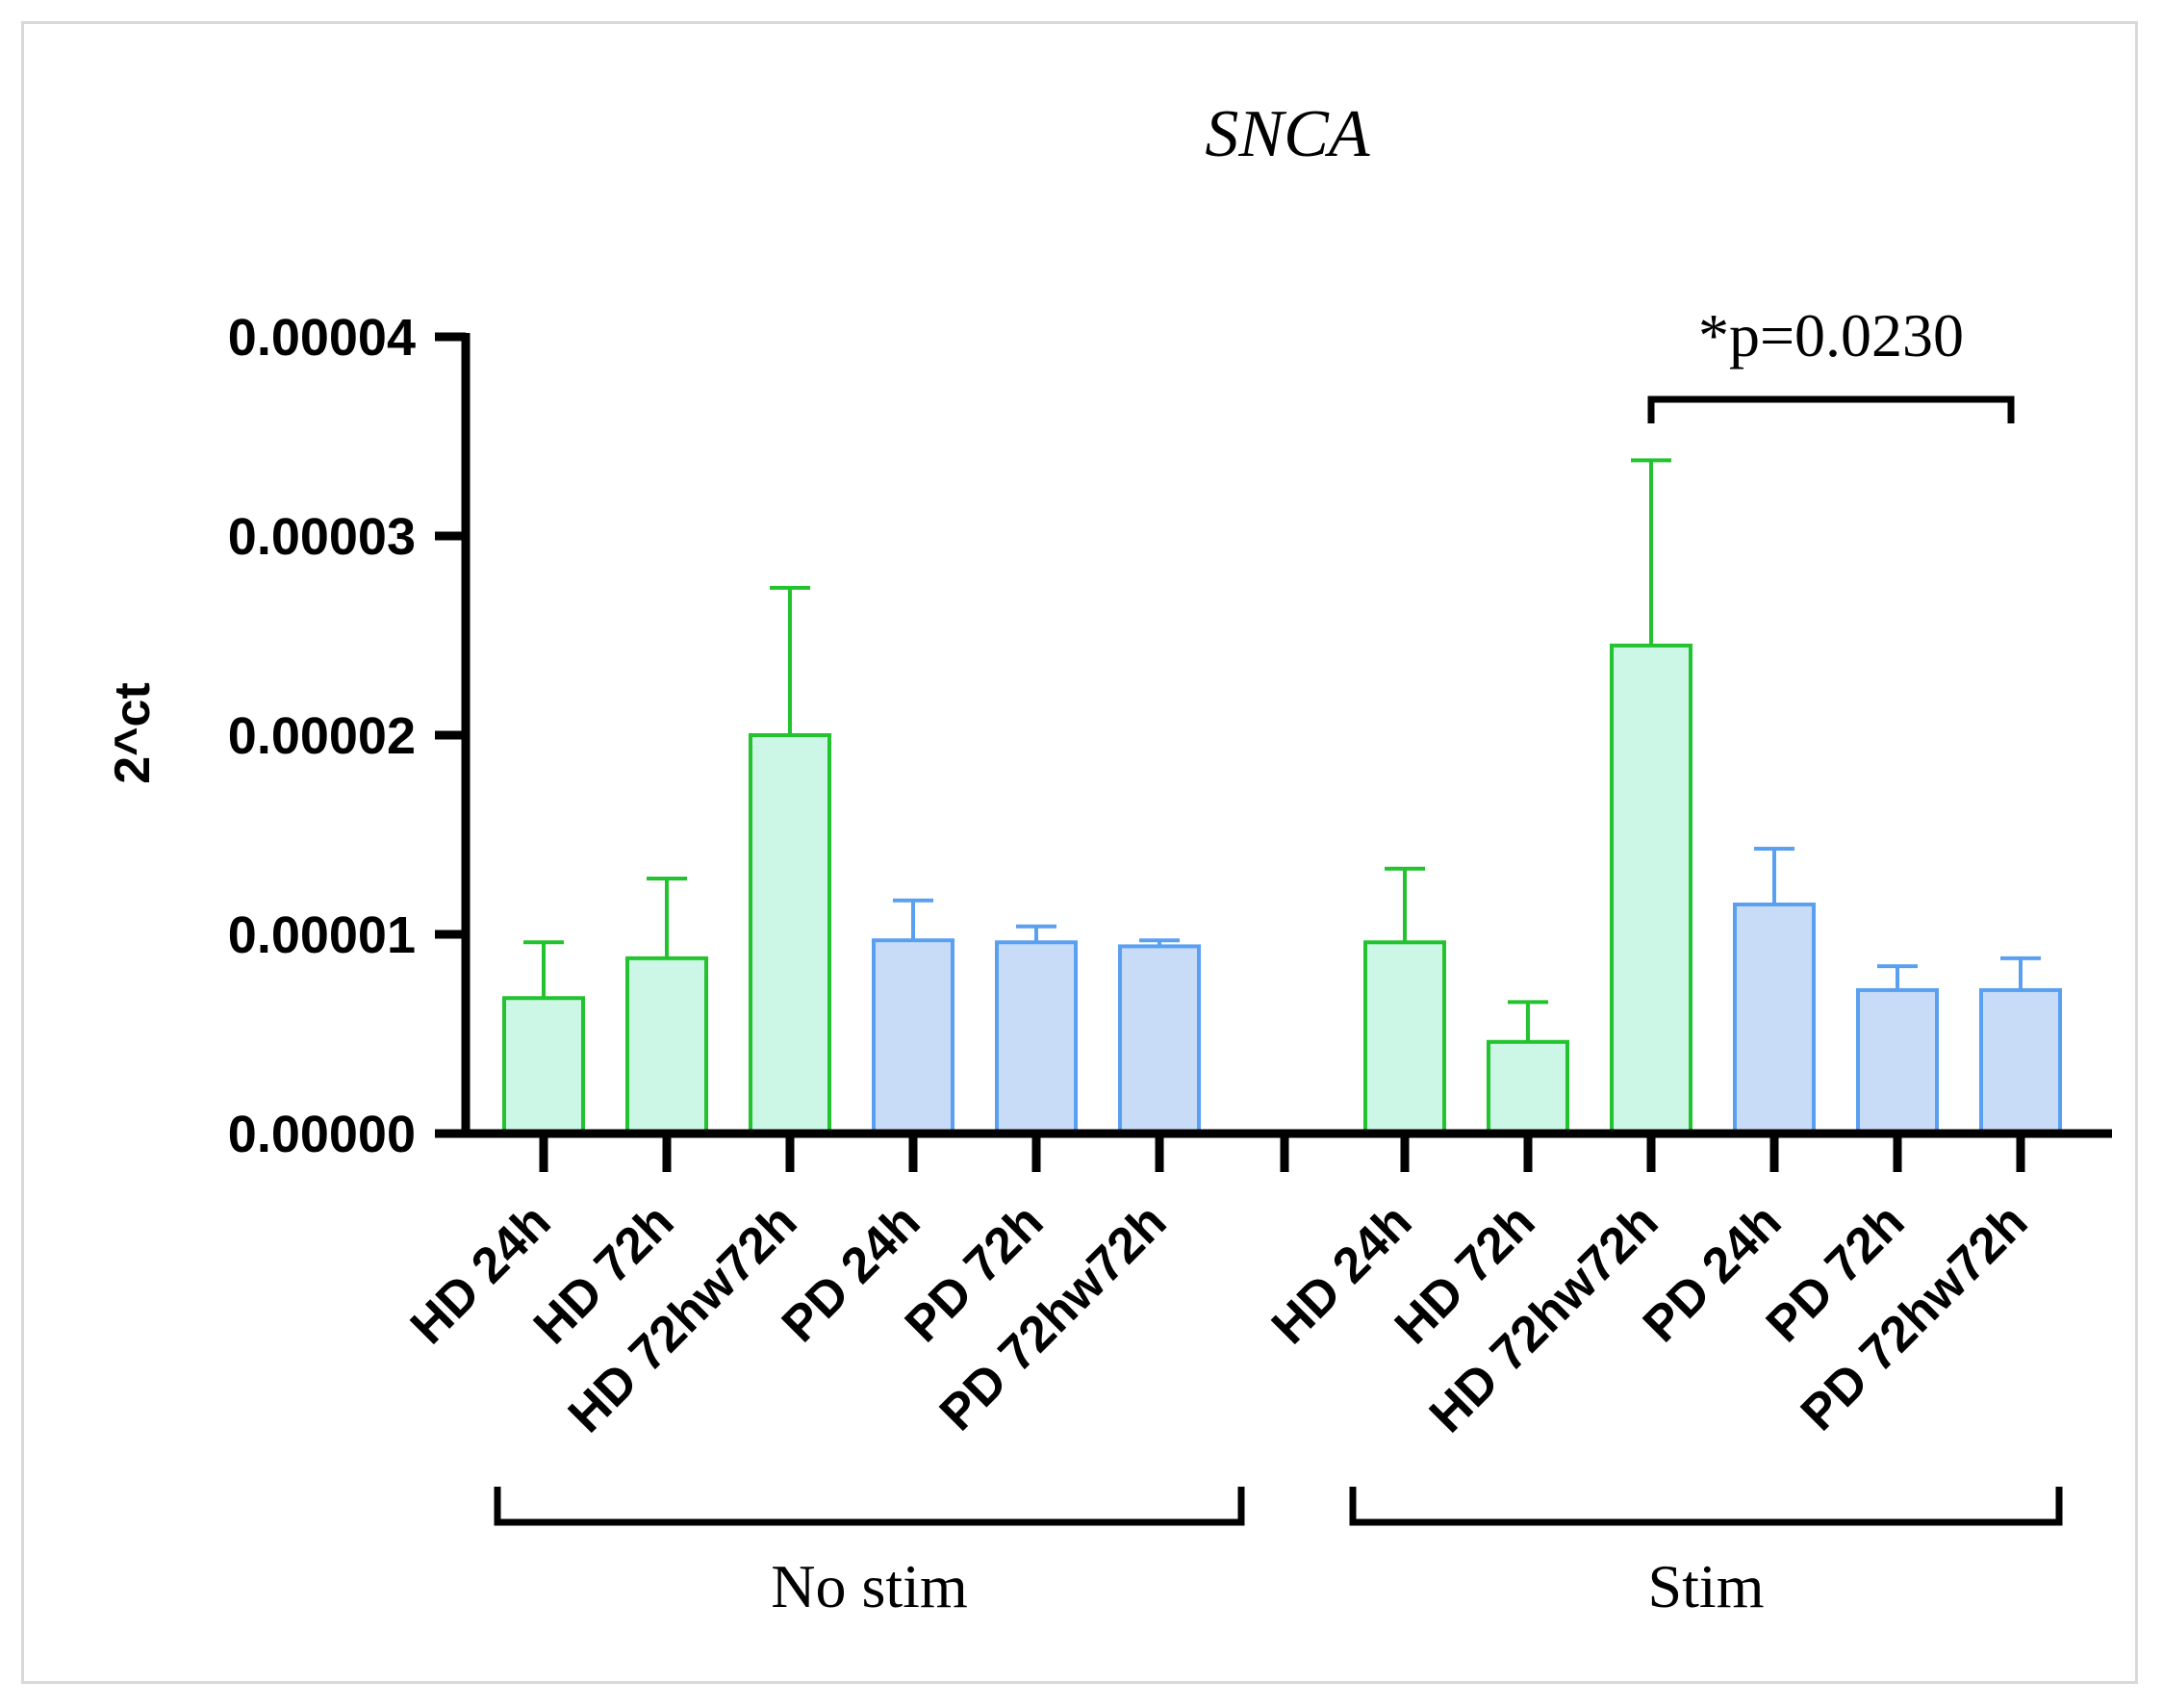  I want to click on chart-title: SNCA, so click(1287, 134).